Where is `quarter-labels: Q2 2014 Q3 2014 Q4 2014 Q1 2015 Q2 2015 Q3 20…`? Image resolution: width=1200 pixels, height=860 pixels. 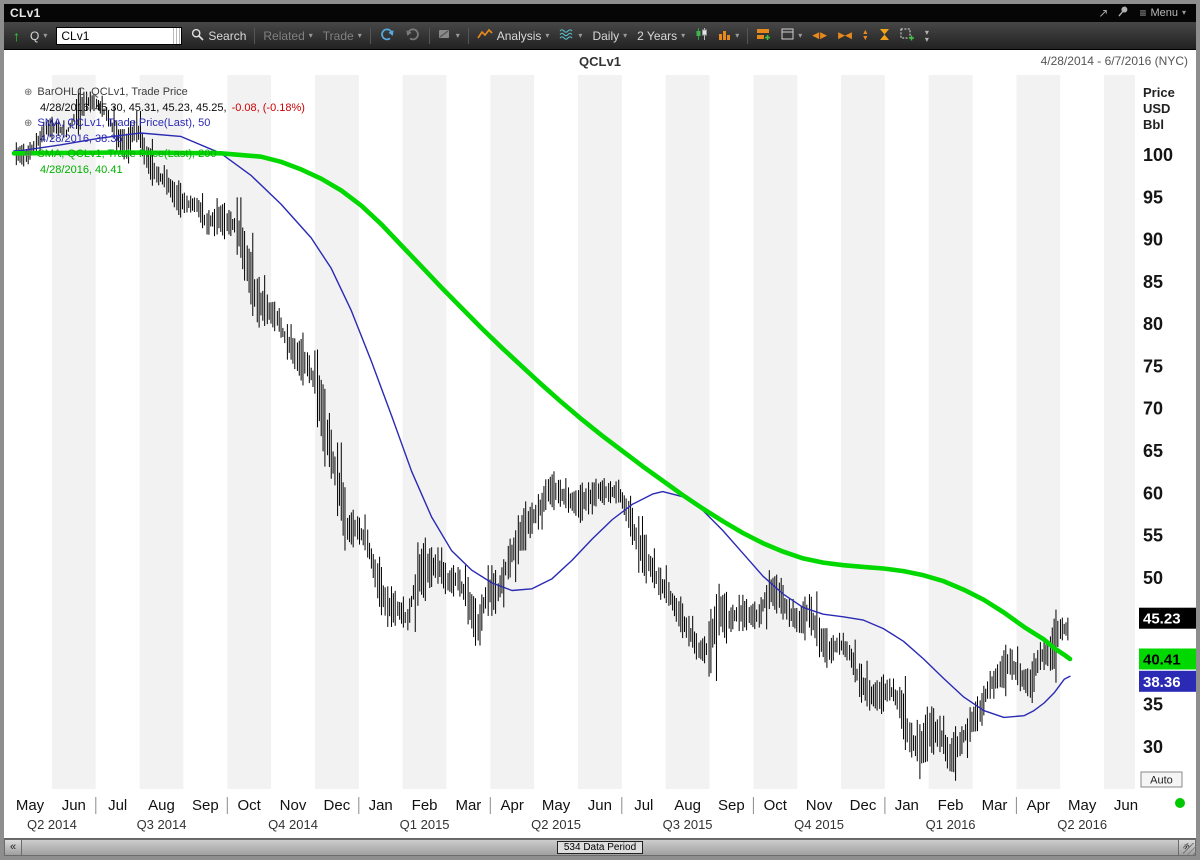
quarter-labels: Q2 2014 Q3 2014 Q4 2014 Q1 2015 Q2 2015 Q3 20… is located at coordinates (567, 824).